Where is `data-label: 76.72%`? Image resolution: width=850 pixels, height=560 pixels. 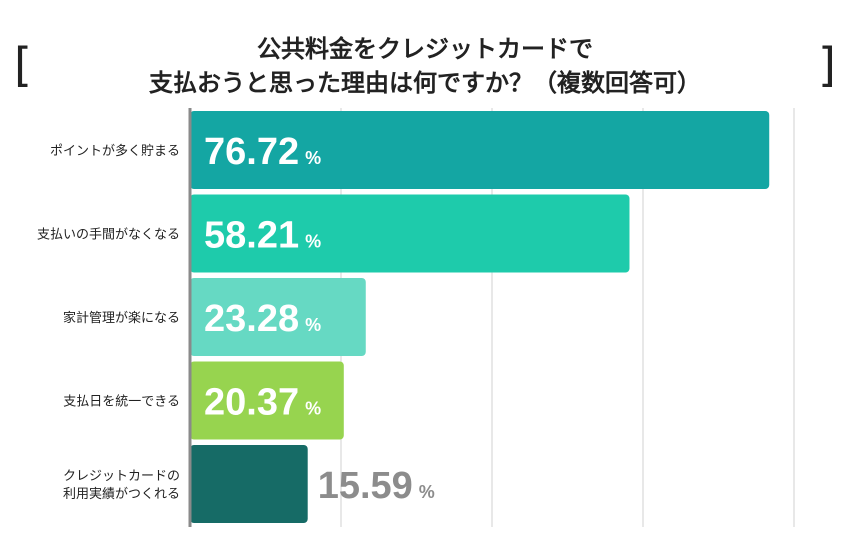 data-label: 76.72% is located at coordinates (262, 152).